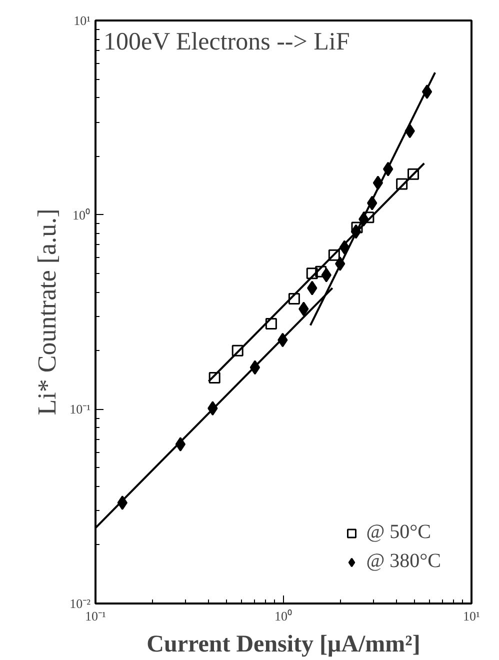 This screenshot has height=660, width=499. I want to click on x-tick-label: 10⁰, so click(283, 616).